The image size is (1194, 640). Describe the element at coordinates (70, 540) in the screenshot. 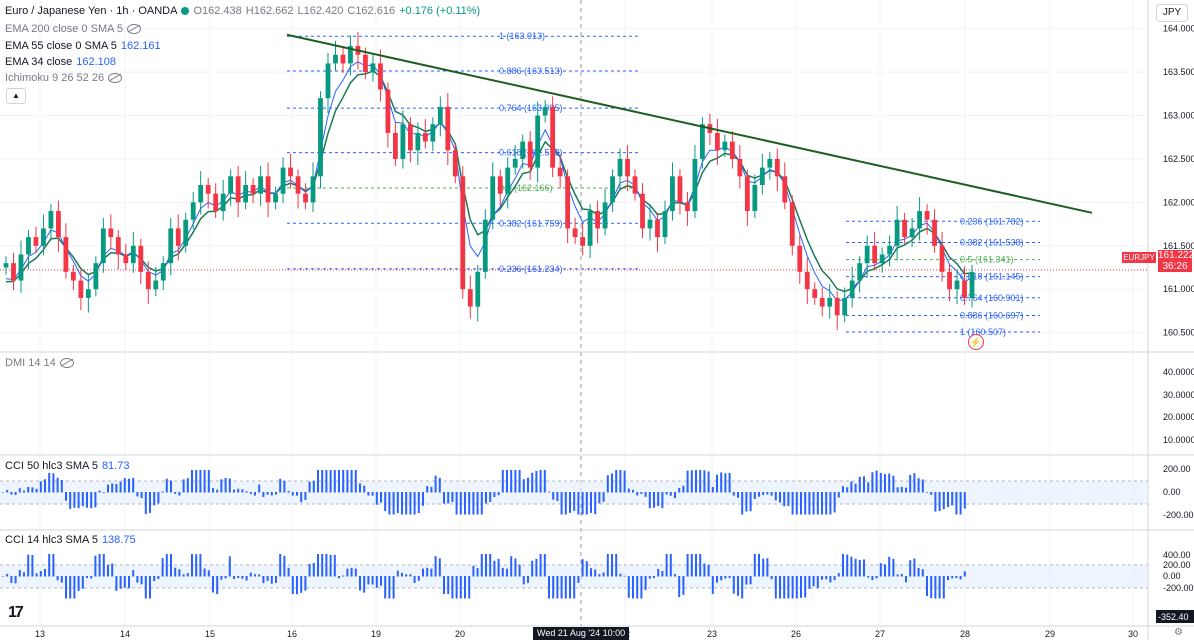

I see `legend-cci14: CCI 14 hlc3 SMA 5 138.75` at that location.